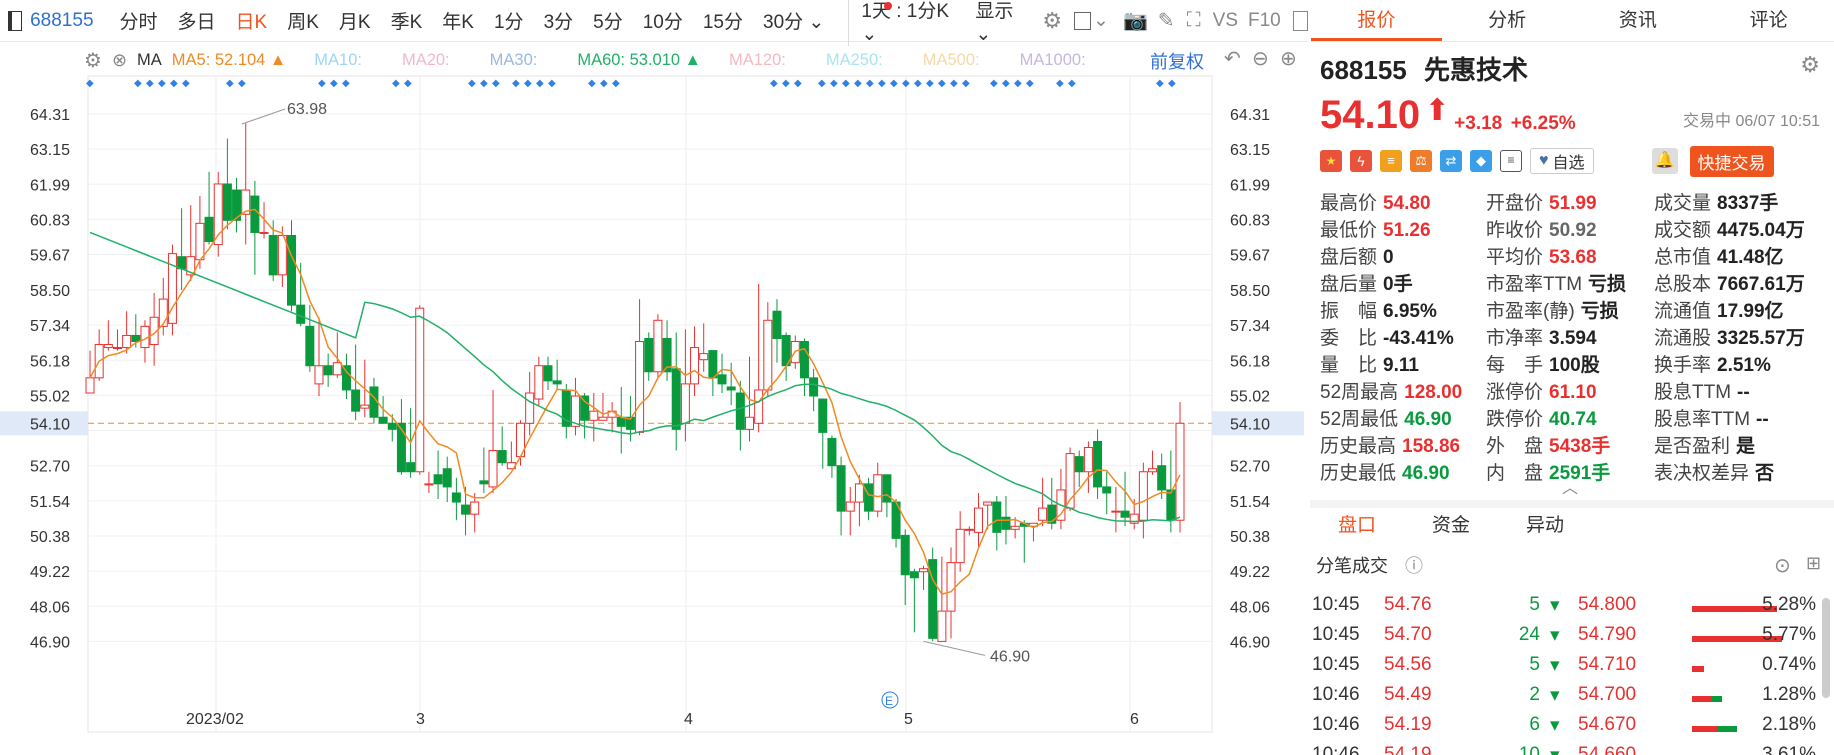  What do you see at coordinates (1414, 566) in the screenshot?
I see `info-icon: ⓘ` at bounding box center [1414, 566].